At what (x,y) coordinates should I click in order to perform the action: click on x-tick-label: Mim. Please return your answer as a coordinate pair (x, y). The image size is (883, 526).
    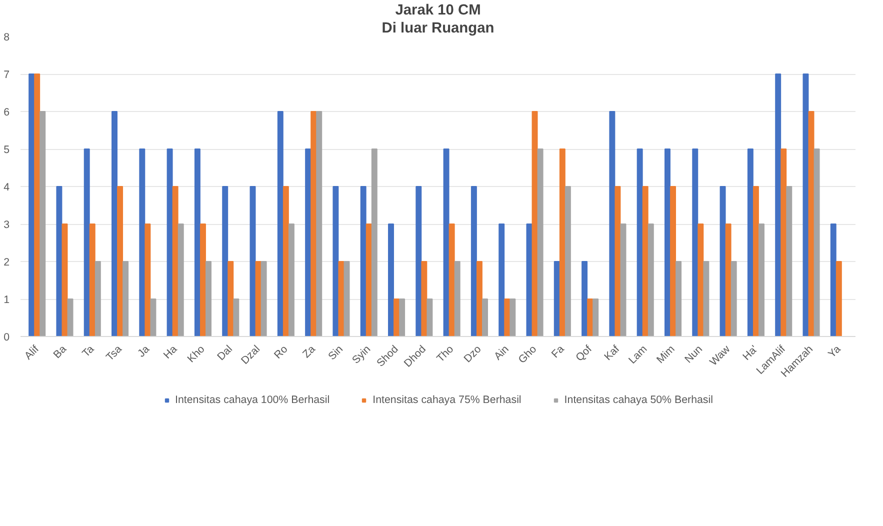
    Looking at the image, I should click on (666, 354).